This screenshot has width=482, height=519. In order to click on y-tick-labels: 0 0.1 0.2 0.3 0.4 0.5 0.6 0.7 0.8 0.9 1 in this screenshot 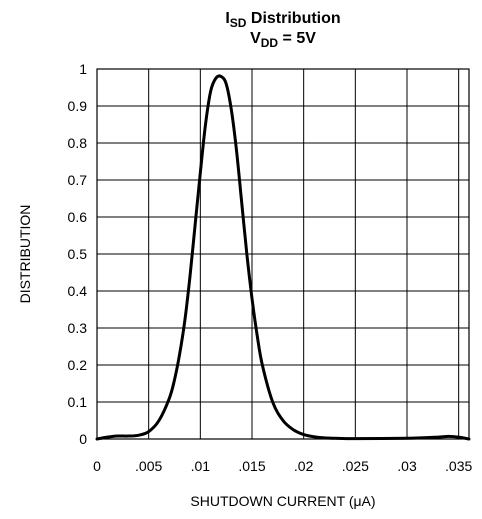, I will do `click(78, 254)`.